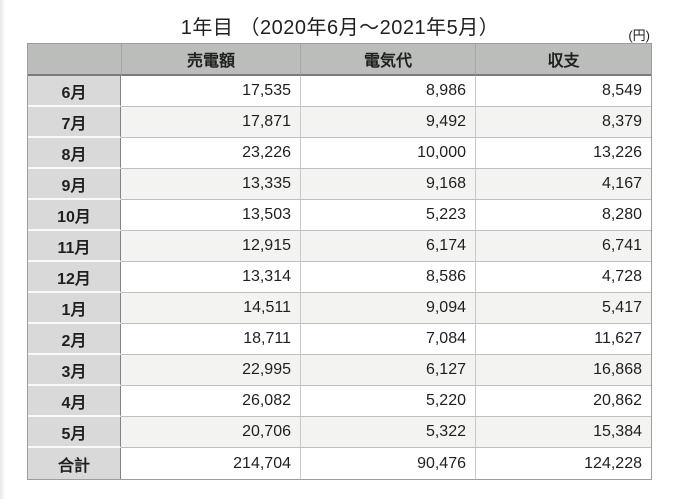 The height and width of the screenshot is (499, 680). I want to click on column-header-month, so click(74, 60).